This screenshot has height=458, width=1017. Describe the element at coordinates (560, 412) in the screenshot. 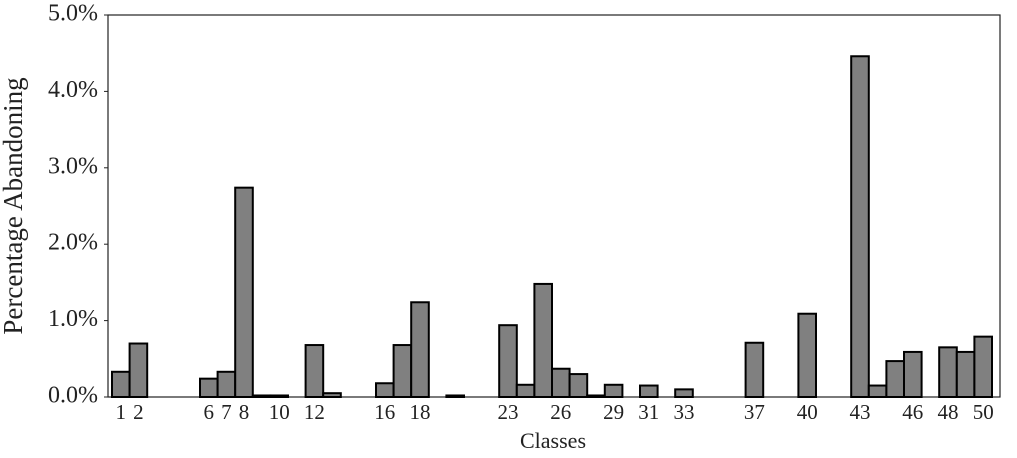

I see `x-tick-label: 26` at that location.